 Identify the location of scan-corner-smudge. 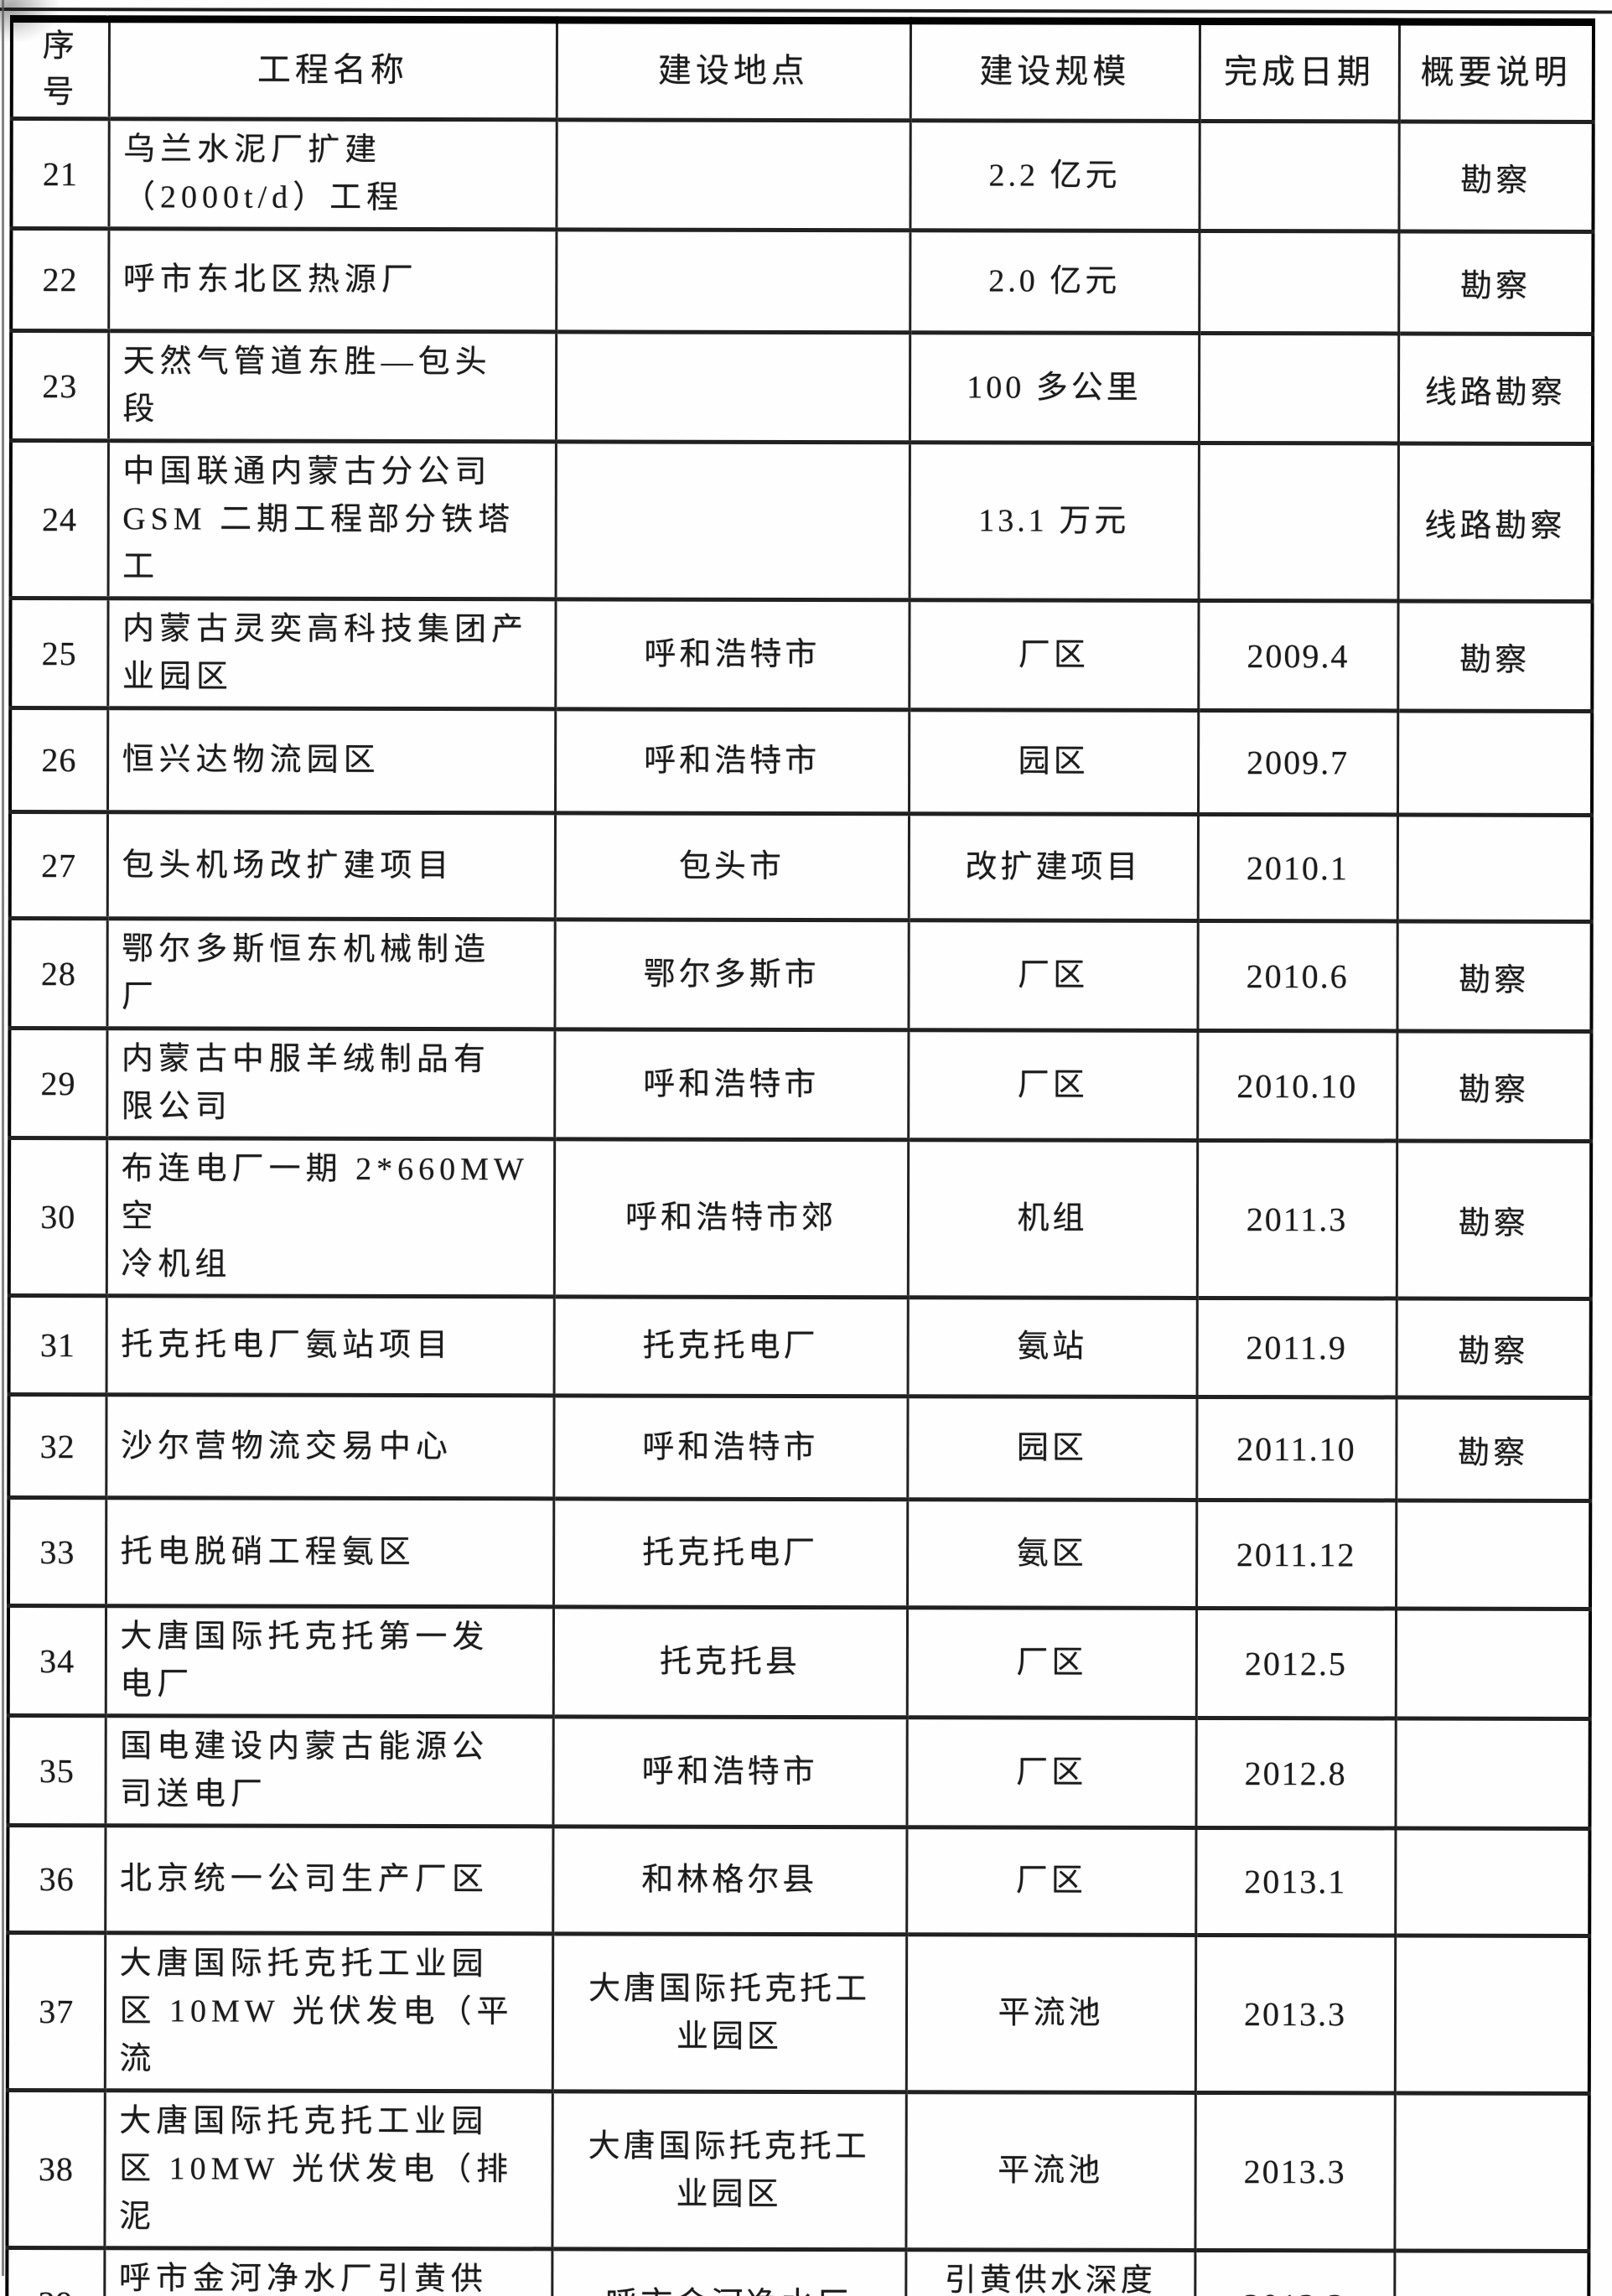
(30, 21).